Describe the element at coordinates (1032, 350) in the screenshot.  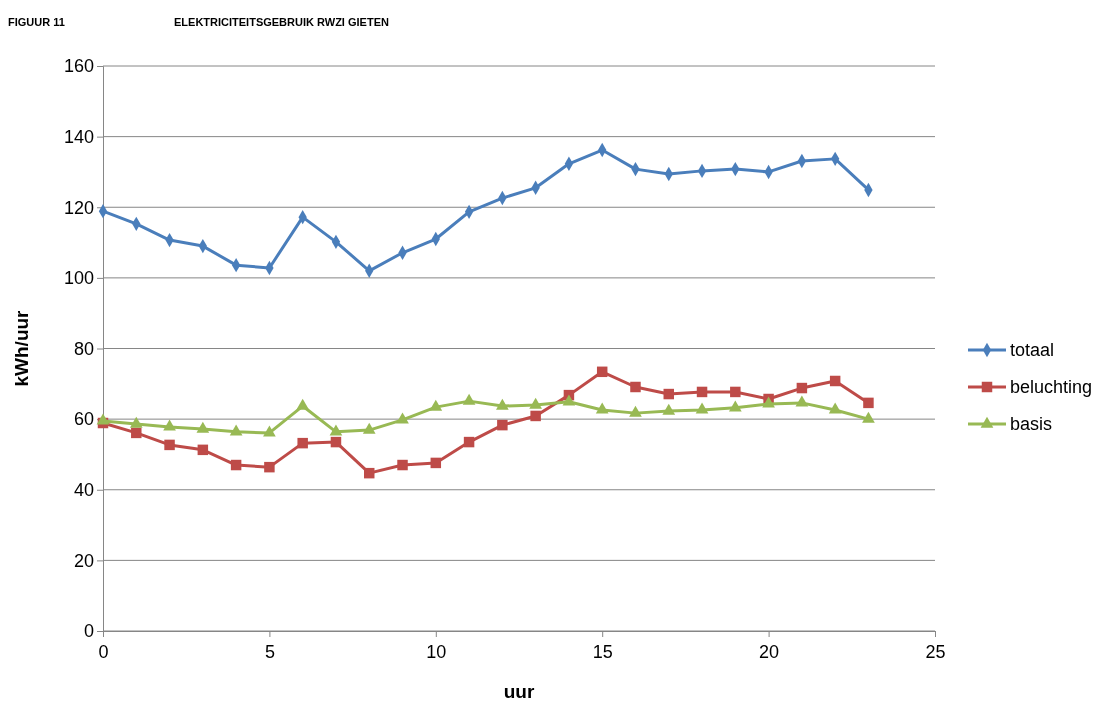
I see `legend-label: totaal` at that location.